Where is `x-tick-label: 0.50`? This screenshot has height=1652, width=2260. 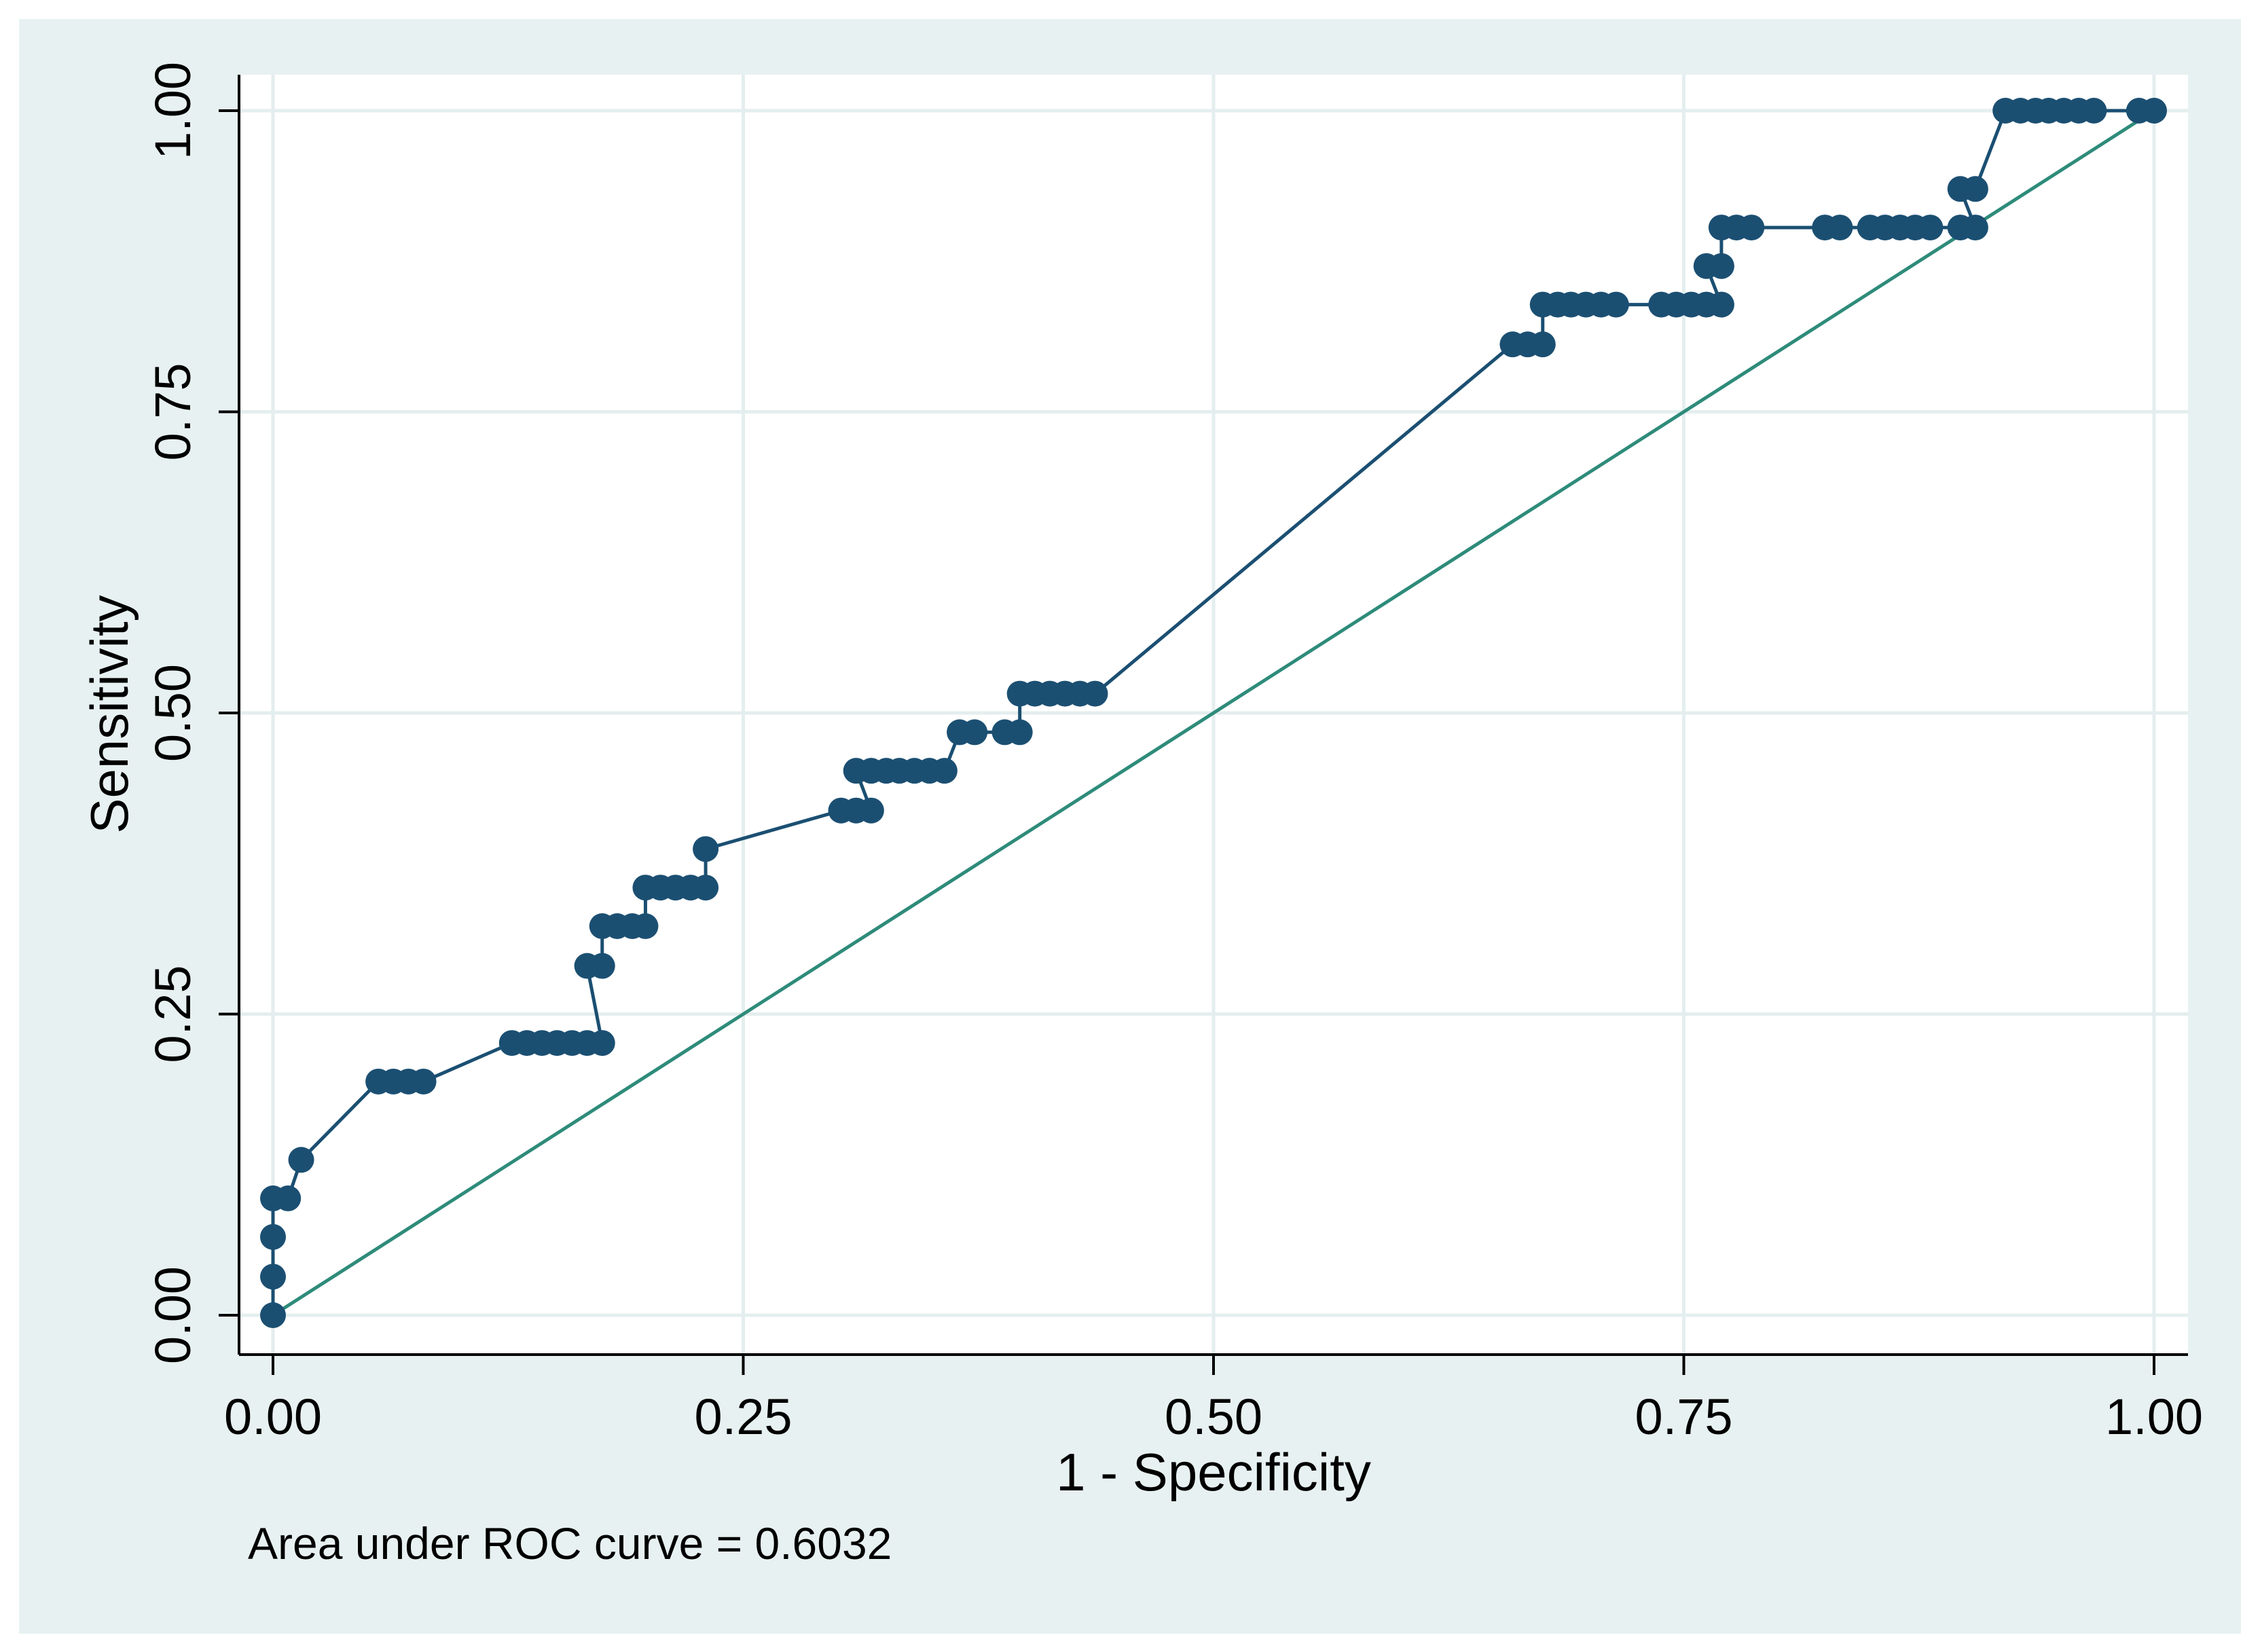 x-tick-label: 0.50 is located at coordinates (1213, 1417).